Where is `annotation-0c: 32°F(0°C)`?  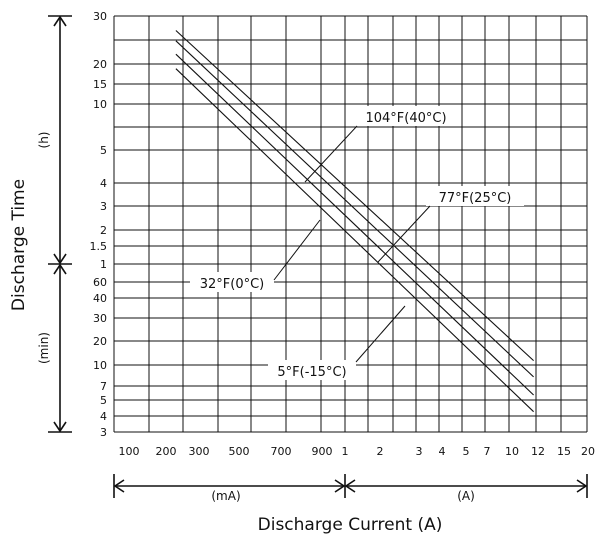 annotation-0c: 32°F(0°C) is located at coordinates (232, 284).